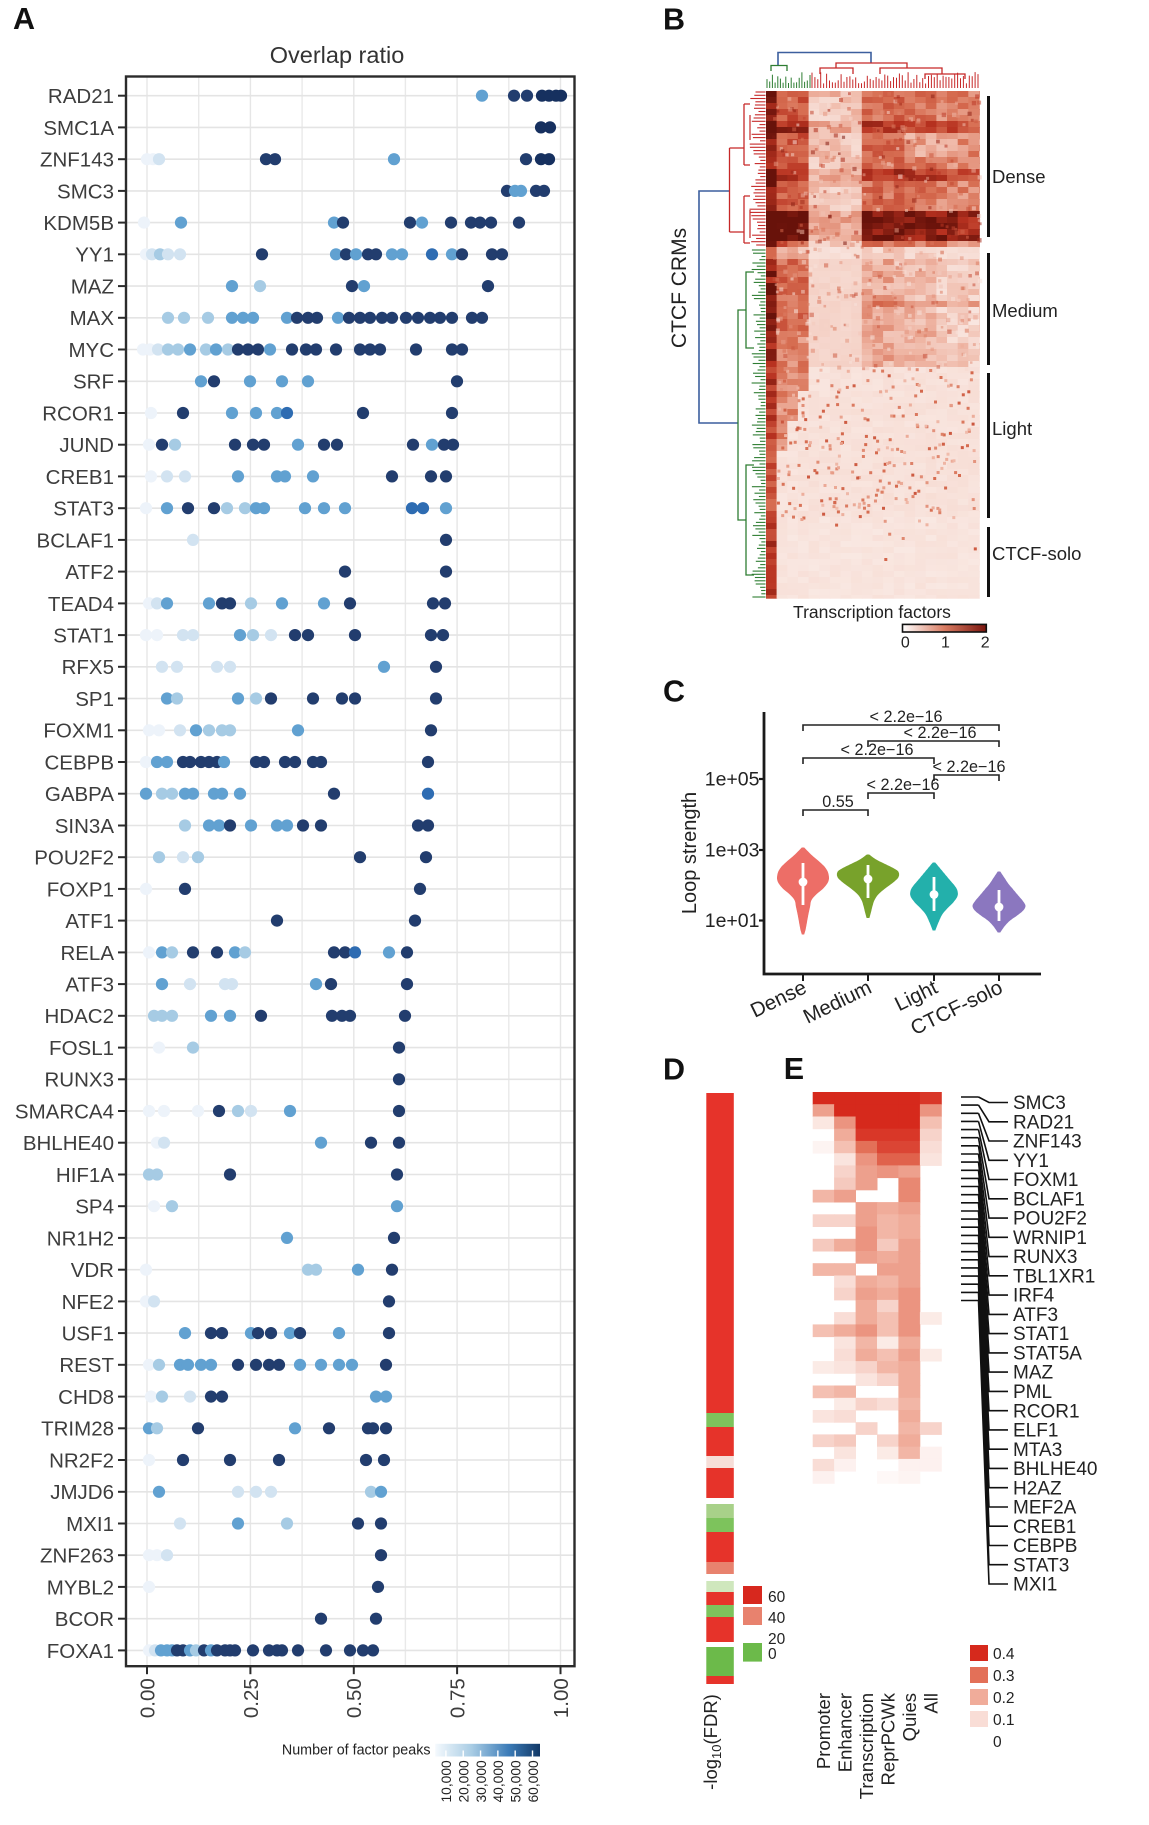 Image resolution: width=1149 pixels, height=1825 pixels. Describe the element at coordinates (732, 921) in the screenshot. I see `svg-text: 1e+01` at that location.